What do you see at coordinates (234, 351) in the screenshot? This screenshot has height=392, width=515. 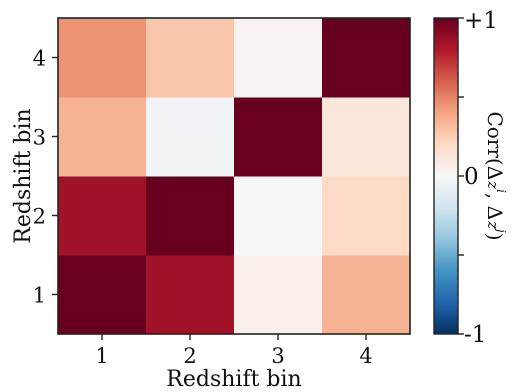 I see `x-axis-ticks: 1 2 3 4` at bounding box center [234, 351].